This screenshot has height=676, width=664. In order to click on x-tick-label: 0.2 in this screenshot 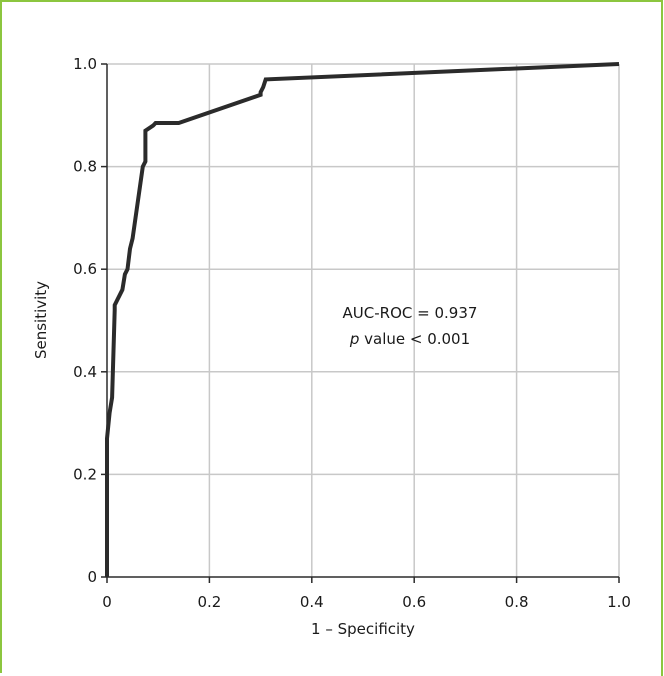, I will do `click(209, 602)`.